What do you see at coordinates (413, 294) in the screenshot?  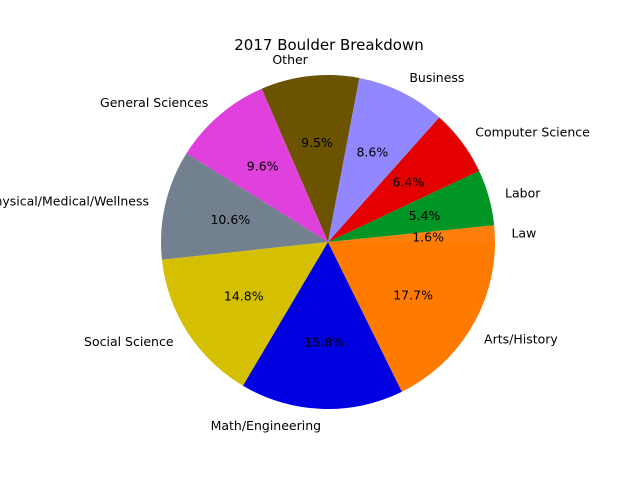 I see `pie-pct-label-arts-history: 17.7%` at bounding box center [413, 294].